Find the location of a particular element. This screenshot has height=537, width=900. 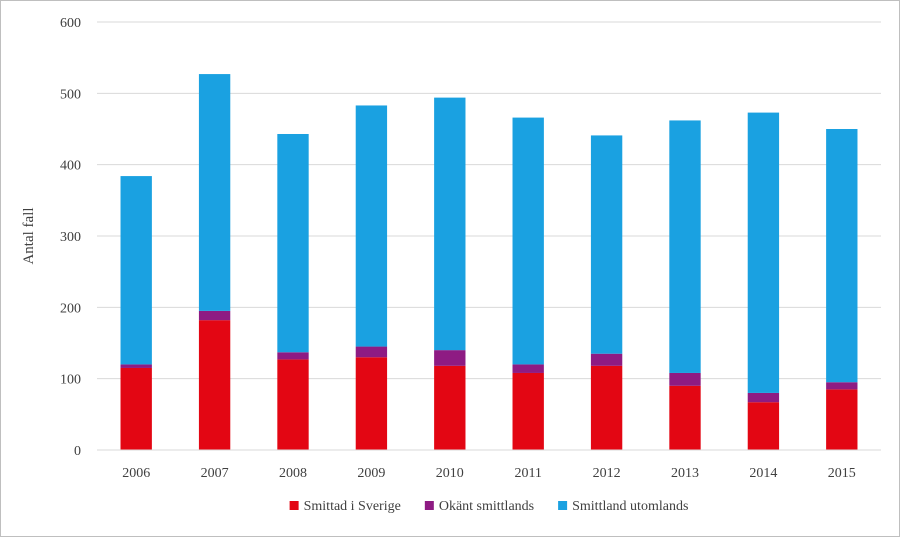

y-tick-label: 500 is located at coordinates (70, 94).